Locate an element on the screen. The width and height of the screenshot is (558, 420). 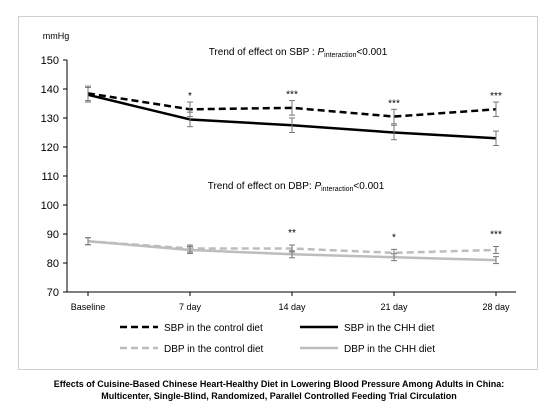
sbp-title-suffix: <0.001 is located at coordinates (371, 52).